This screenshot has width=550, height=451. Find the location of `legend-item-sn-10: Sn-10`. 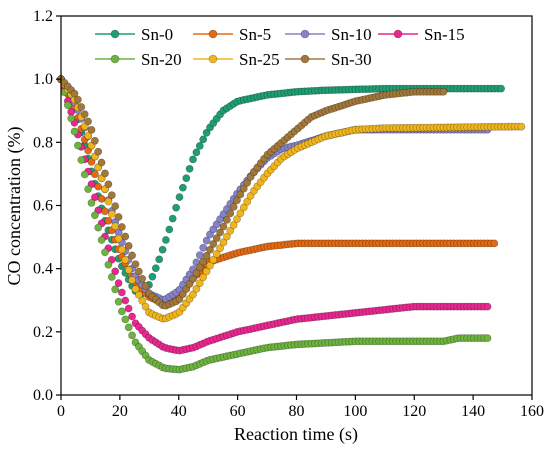

legend-item-sn-10: Sn-10 is located at coordinates (328, 34).